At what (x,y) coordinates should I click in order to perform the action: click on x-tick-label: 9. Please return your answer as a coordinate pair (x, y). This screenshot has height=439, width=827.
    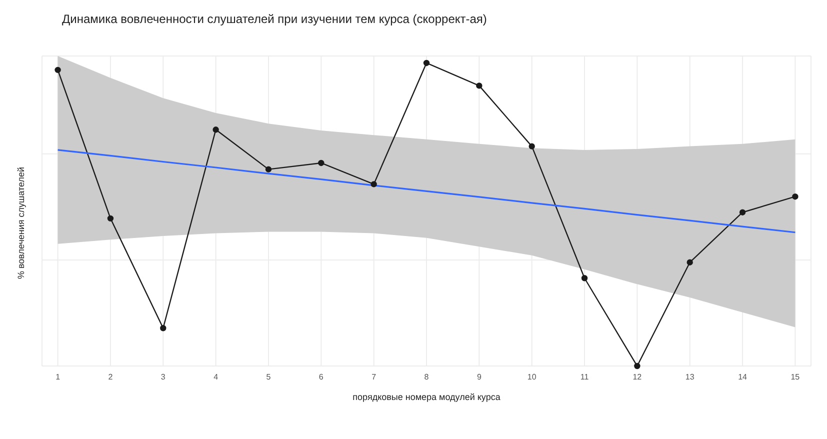
    Looking at the image, I should click on (479, 377).